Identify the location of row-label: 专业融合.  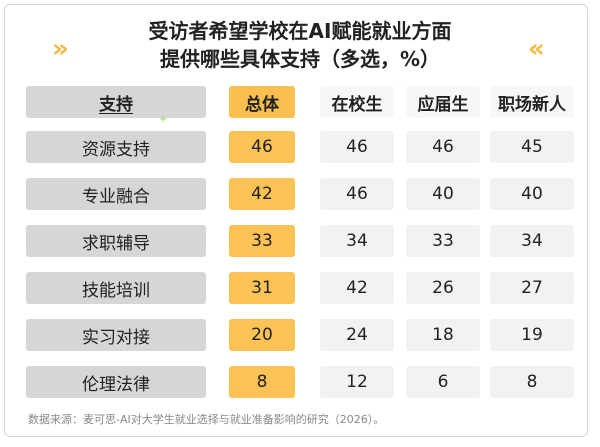
(116, 194).